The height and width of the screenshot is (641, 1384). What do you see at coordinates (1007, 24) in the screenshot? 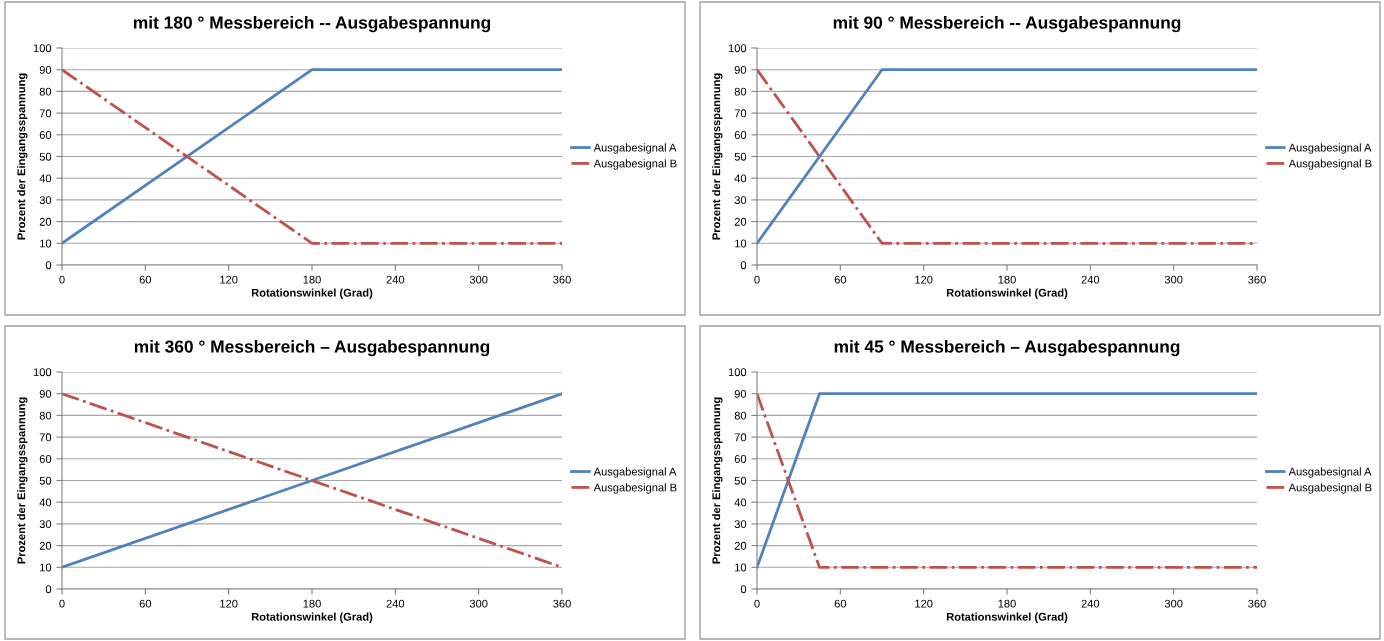
I see `chart-title: mit 90 ° Messbereich -- Ausgabespannung` at bounding box center [1007, 24].